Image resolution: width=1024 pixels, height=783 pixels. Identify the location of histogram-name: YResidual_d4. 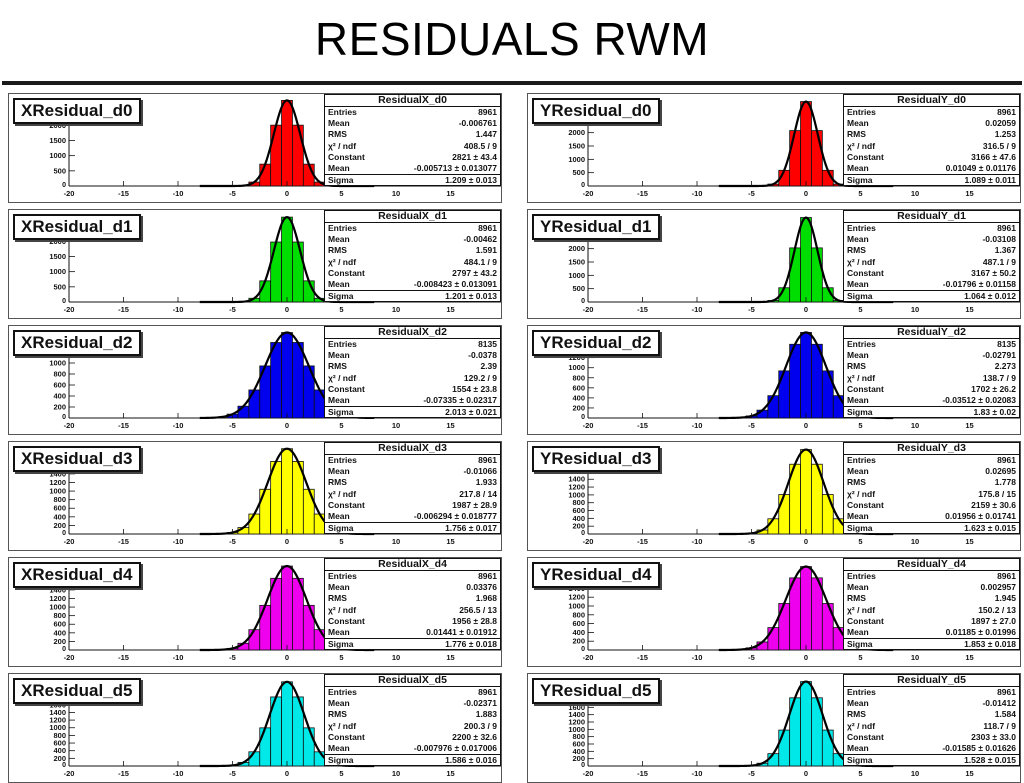
(596, 575).